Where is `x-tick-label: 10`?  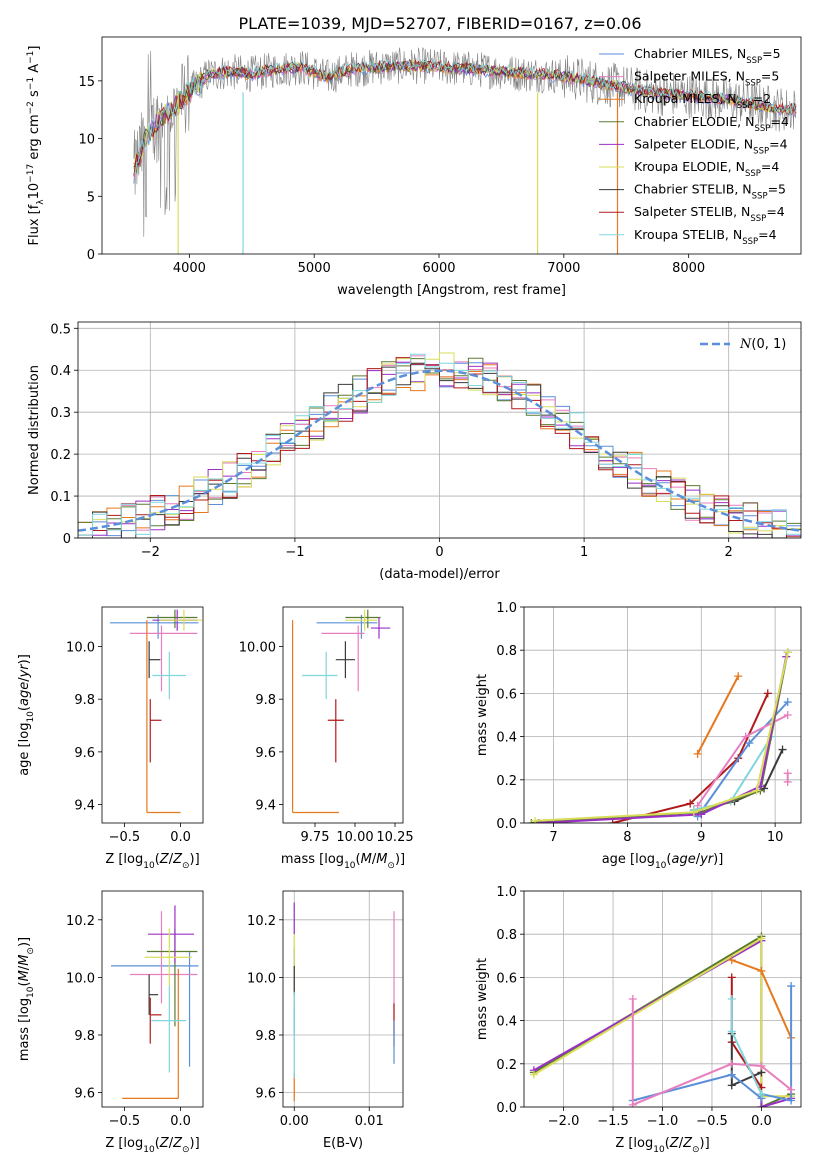
x-tick-label: 10 is located at coordinates (775, 837).